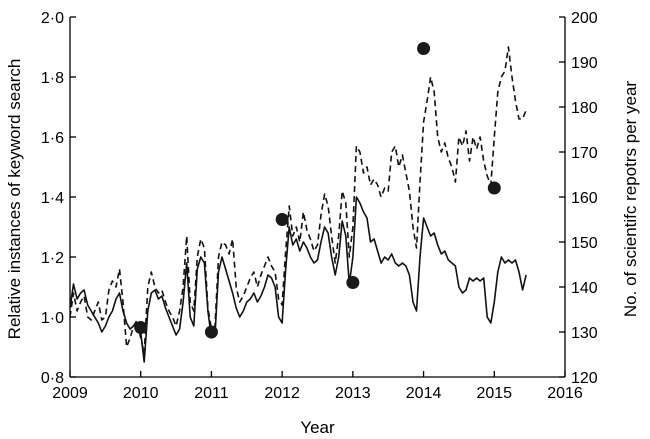  What do you see at coordinates (282, 393) in the screenshot?
I see `x-tick-label-2012: 2012` at bounding box center [282, 393].